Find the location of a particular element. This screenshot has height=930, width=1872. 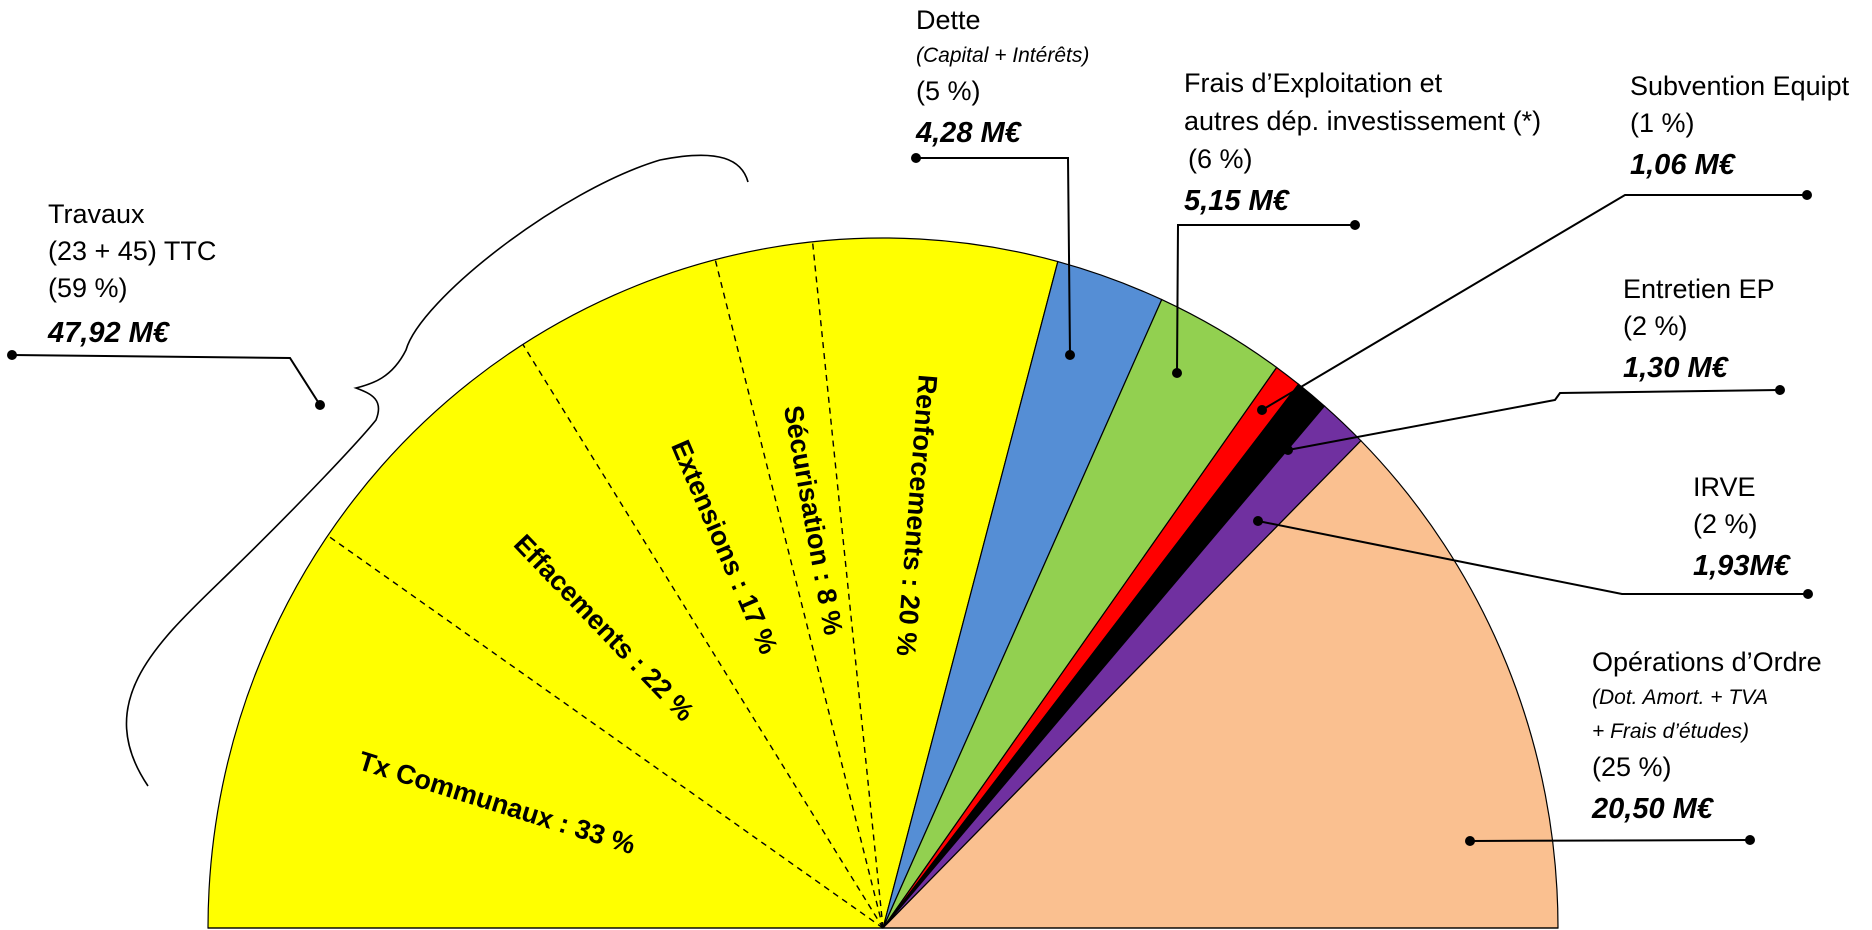

leader-ordre is located at coordinates (1610, 840).